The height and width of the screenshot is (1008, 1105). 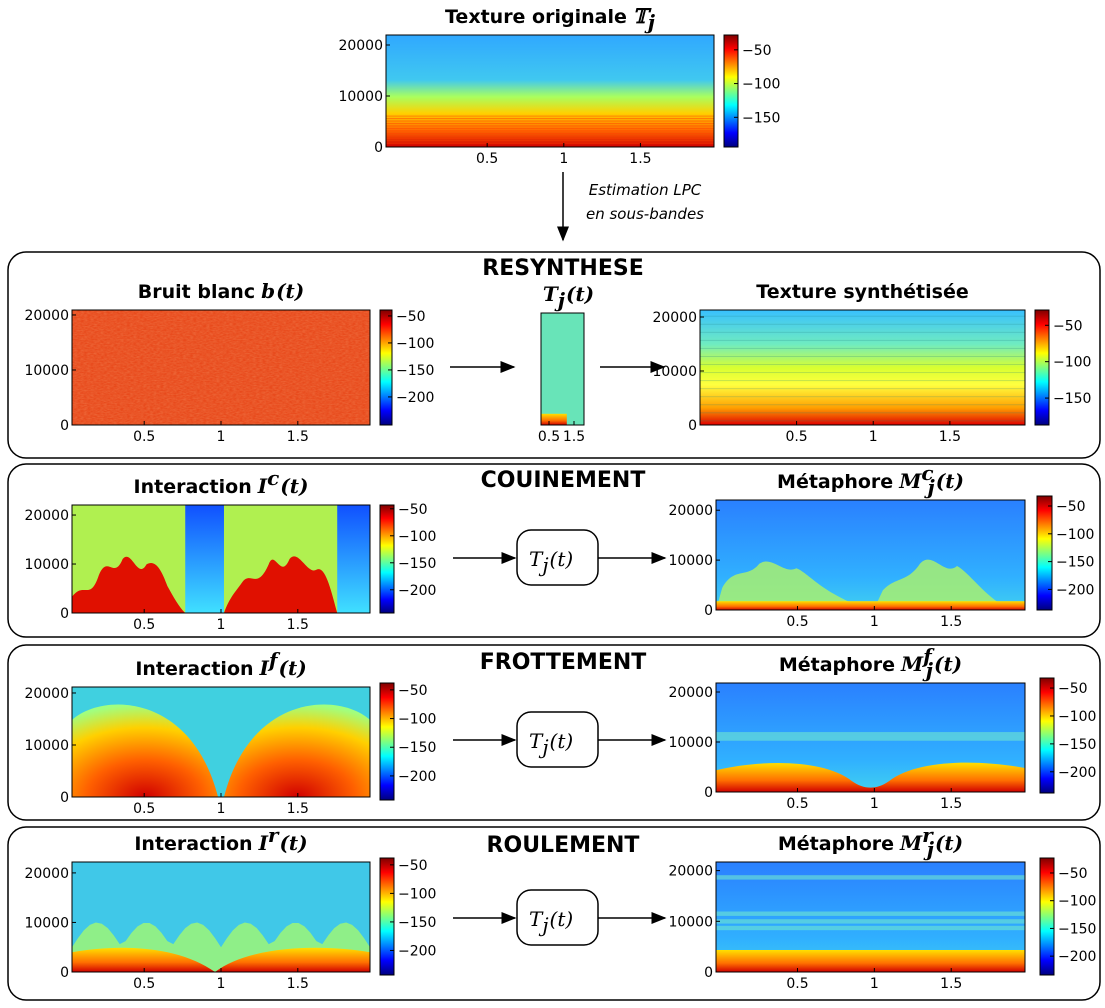 I want to click on plot-title: Métaphore Mf j(t), so click(x=870, y=663).